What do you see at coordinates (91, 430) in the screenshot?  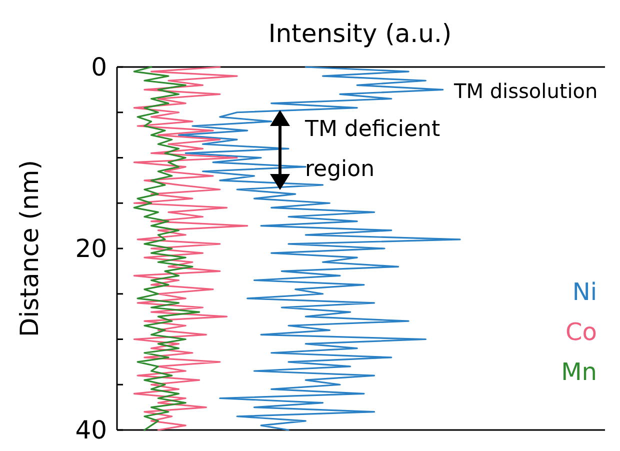 I see `y-tick-label: 40` at bounding box center [91, 430].